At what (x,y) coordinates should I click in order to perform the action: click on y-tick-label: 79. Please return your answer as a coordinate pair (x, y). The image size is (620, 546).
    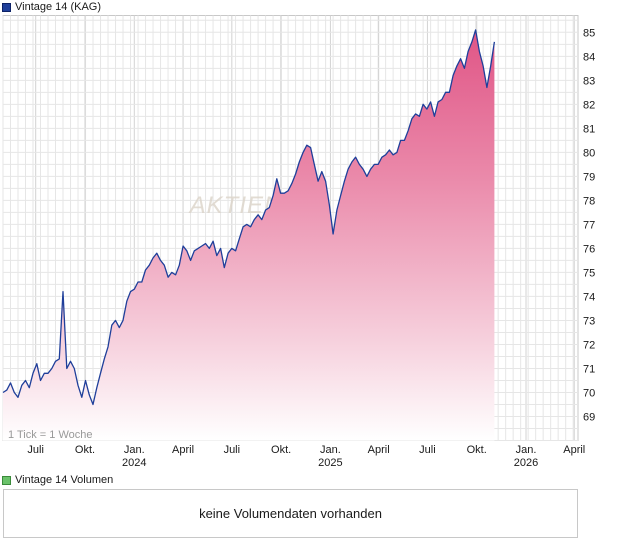
    Looking at the image, I should click on (589, 177).